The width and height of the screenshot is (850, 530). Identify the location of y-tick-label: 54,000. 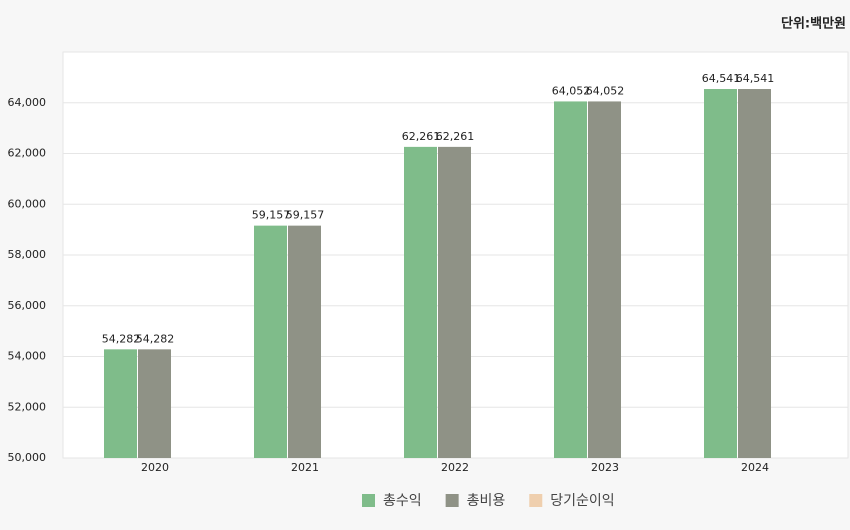
(27, 356).